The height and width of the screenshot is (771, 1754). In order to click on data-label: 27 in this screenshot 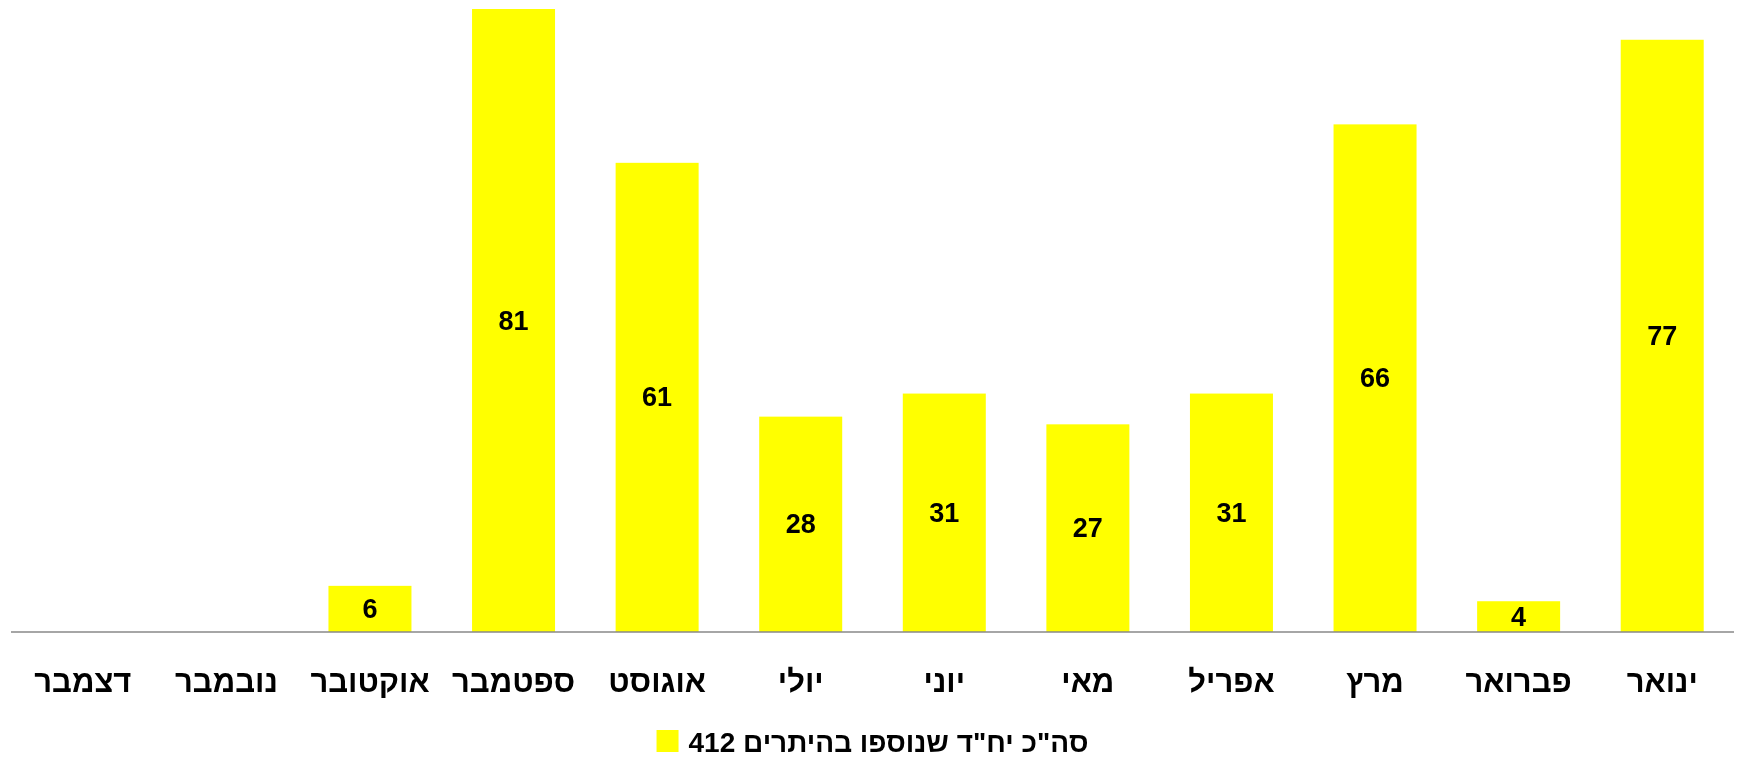, I will do `click(1087, 528)`.